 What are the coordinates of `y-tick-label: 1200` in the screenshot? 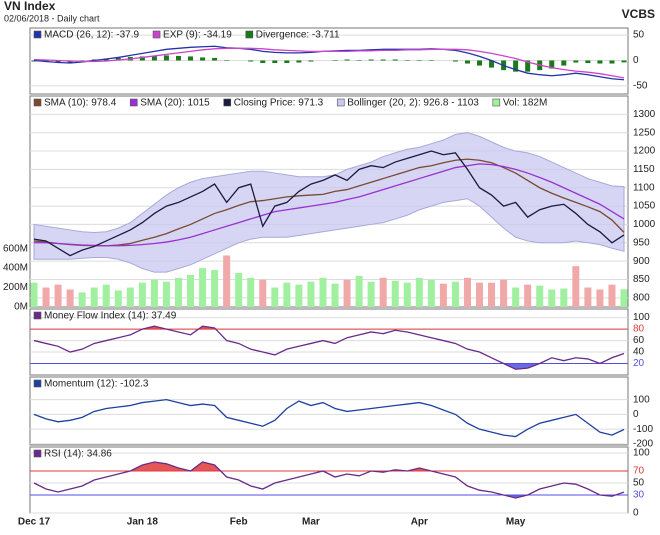 It's located at (644, 151).